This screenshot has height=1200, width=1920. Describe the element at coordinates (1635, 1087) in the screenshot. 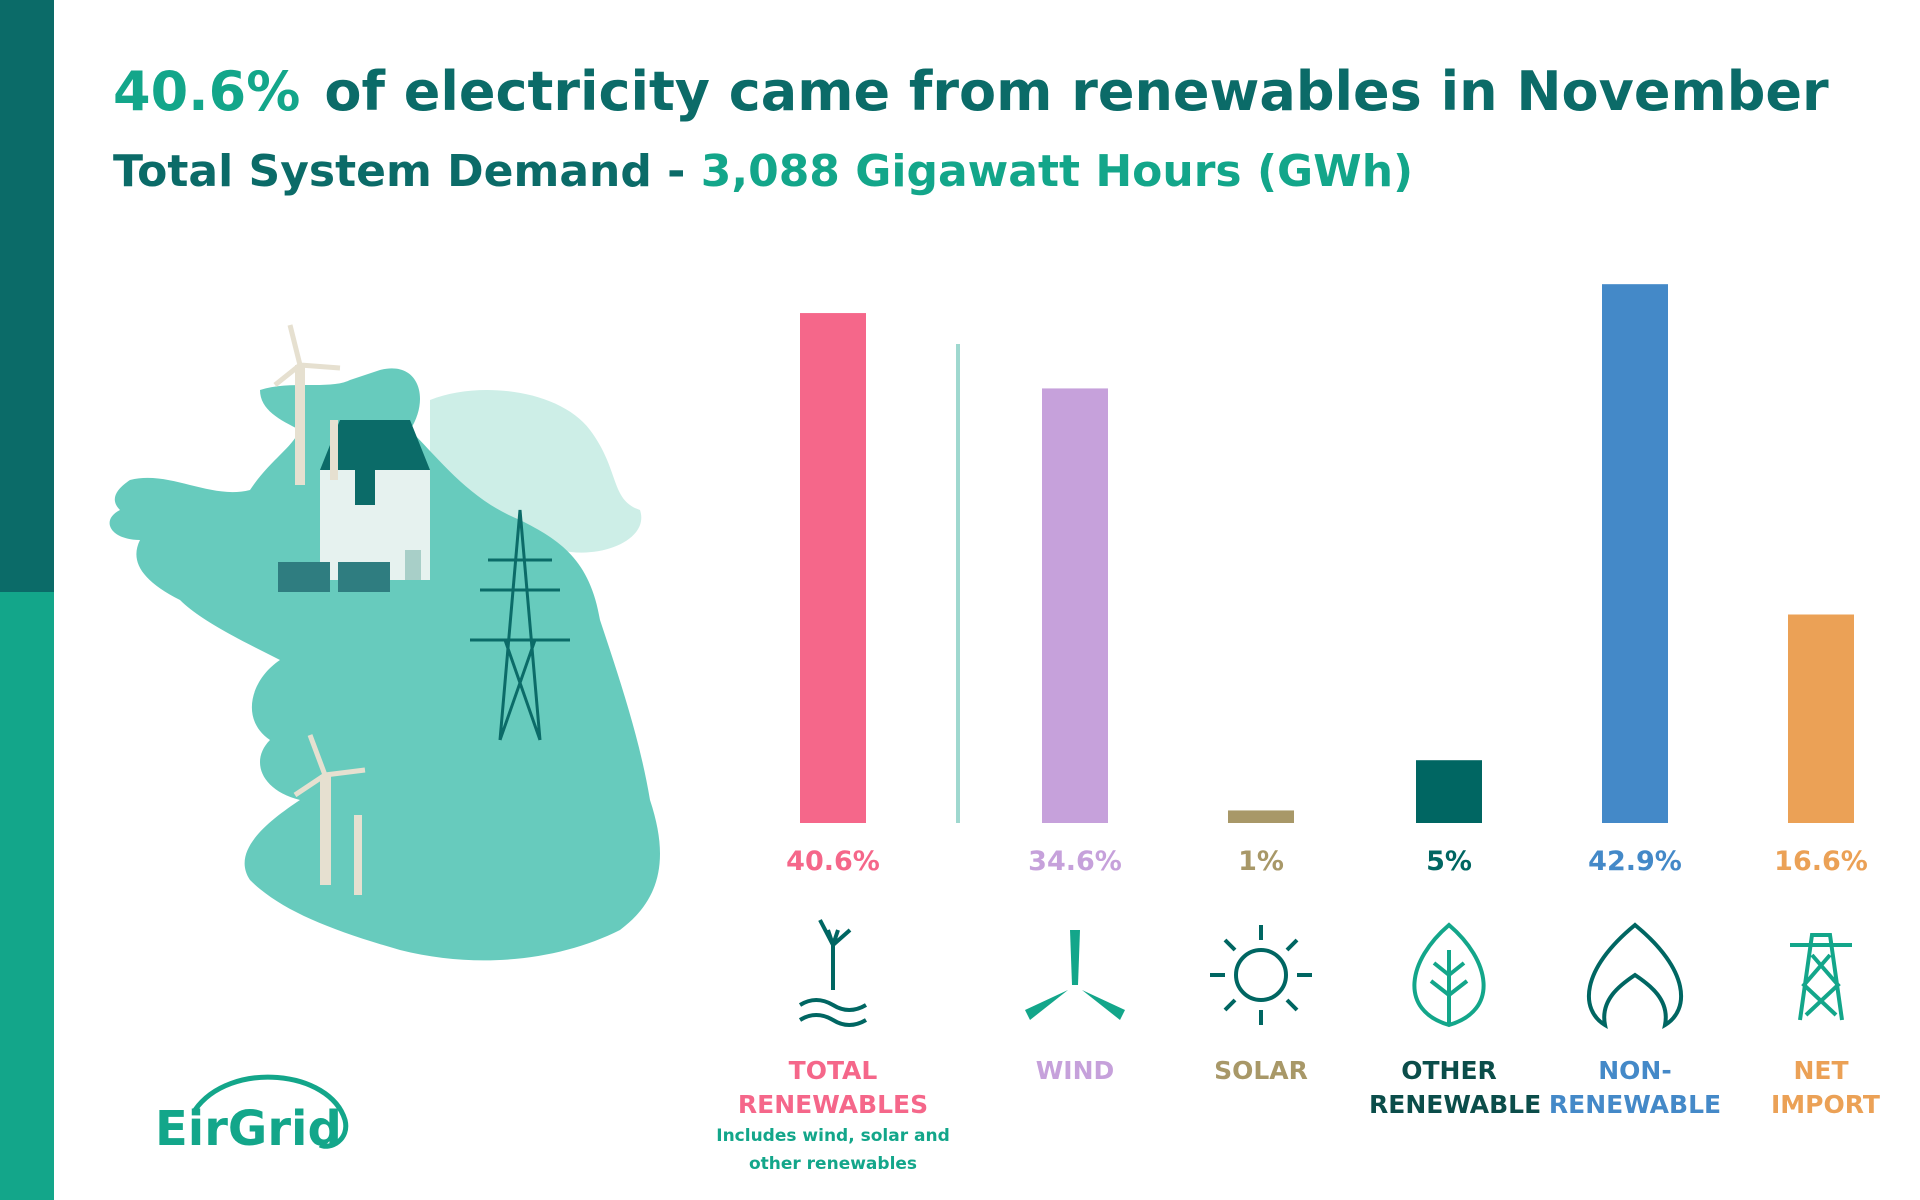

I see `category-label: NON-RENEWABLE` at that location.